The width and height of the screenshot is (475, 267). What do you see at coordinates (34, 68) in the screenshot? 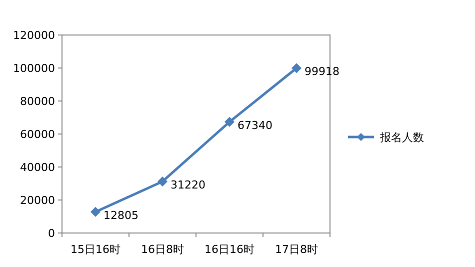
I see `y-tick-label: 100000` at bounding box center [34, 68].